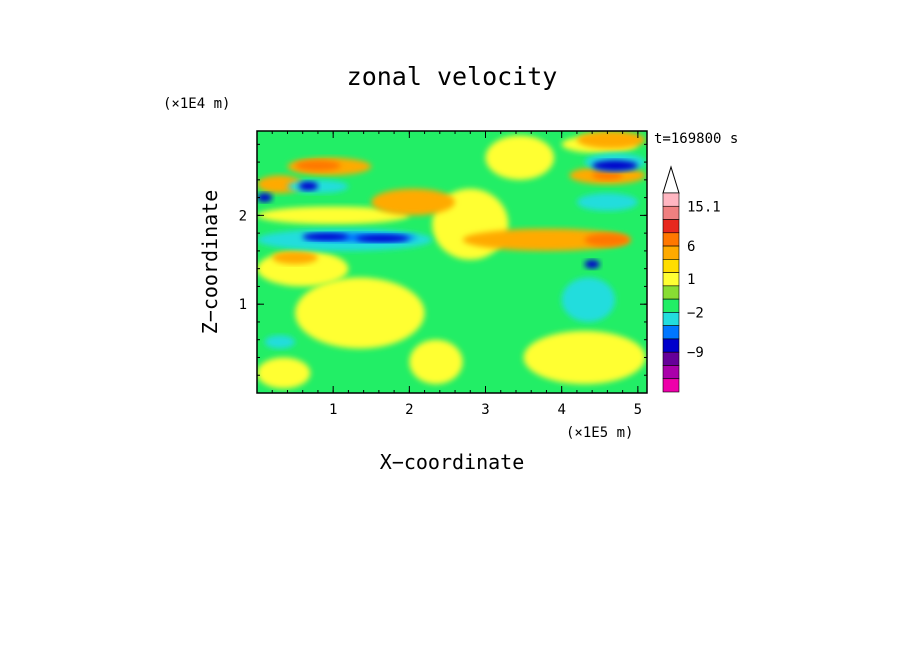  Describe the element at coordinates (691, 247) in the screenshot. I see `colorbar-label: 6` at that location.